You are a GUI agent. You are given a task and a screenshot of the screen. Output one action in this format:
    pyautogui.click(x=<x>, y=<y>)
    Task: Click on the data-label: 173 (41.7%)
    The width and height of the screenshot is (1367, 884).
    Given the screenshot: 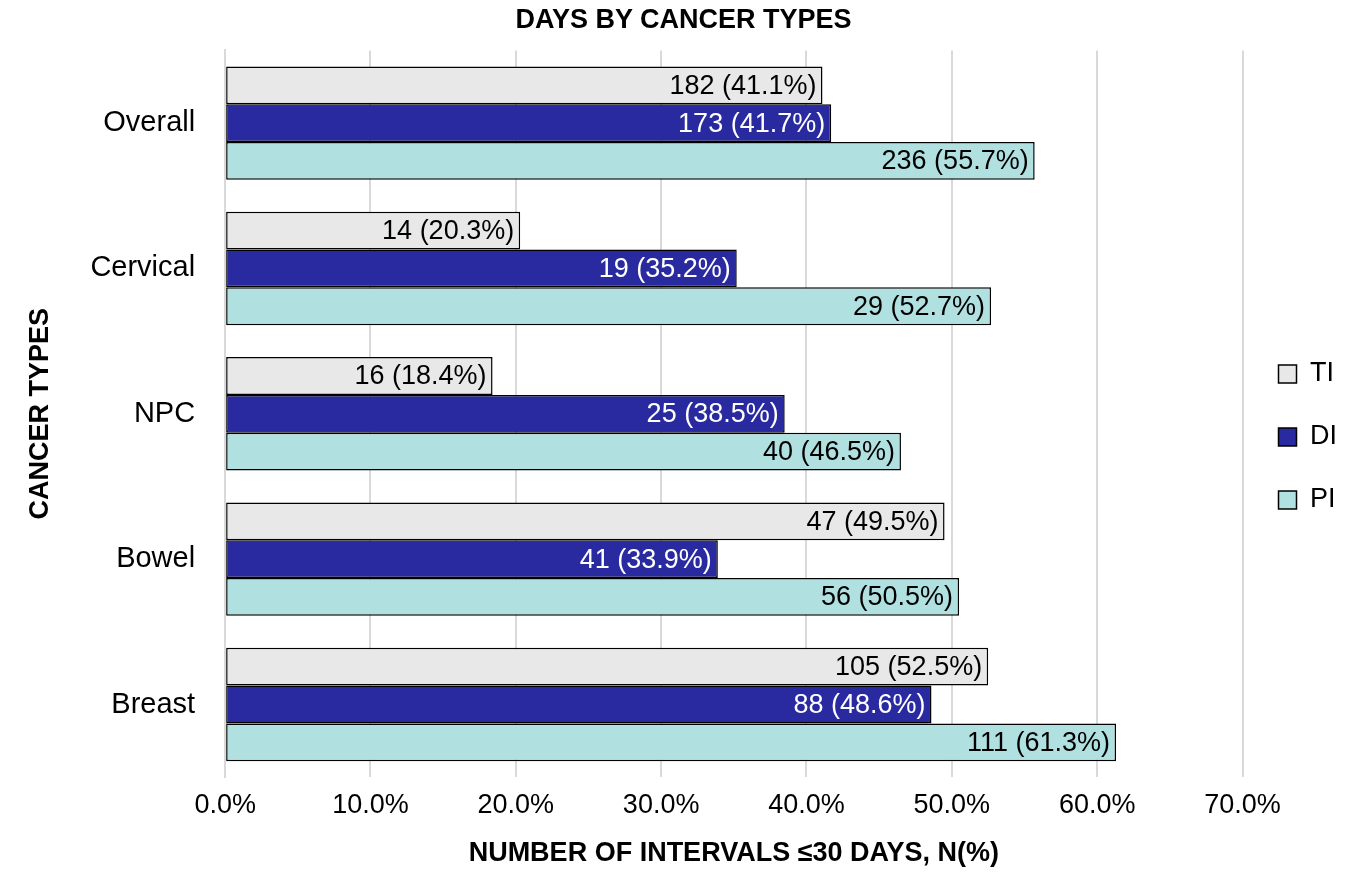 What is the action you would take?
    pyautogui.click(x=752, y=122)
    